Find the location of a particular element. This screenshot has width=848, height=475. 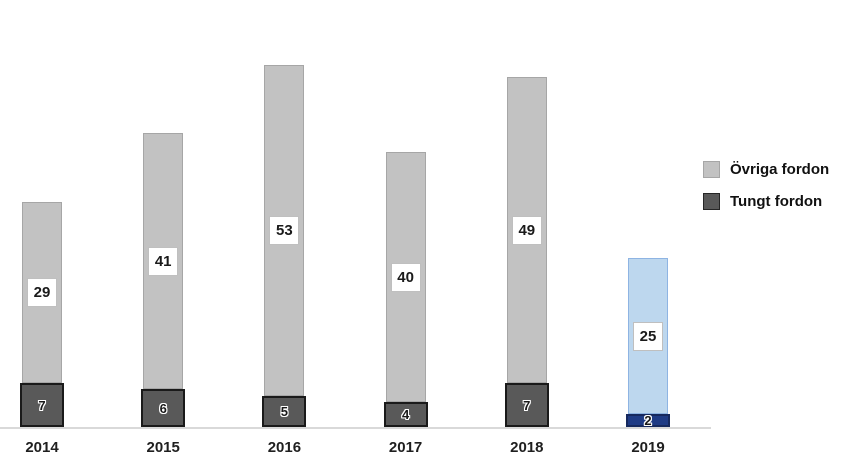

bar-segment-tungt-2017: 4 is located at coordinates (405, 414).